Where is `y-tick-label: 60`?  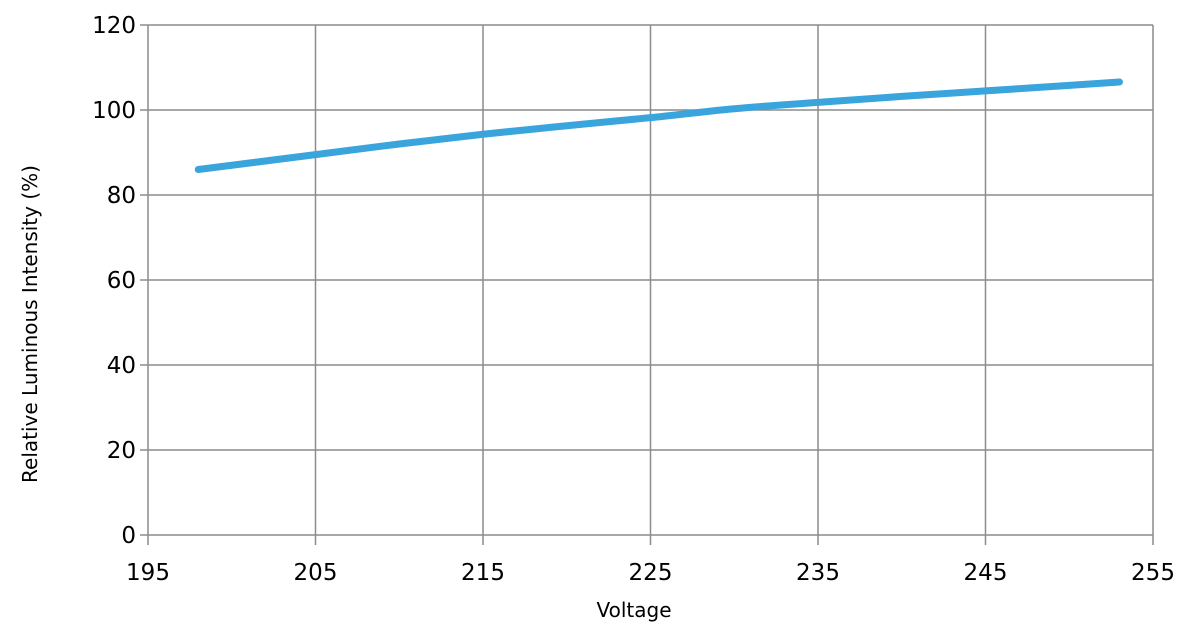
y-tick-label: 60 is located at coordinates (121, 281).